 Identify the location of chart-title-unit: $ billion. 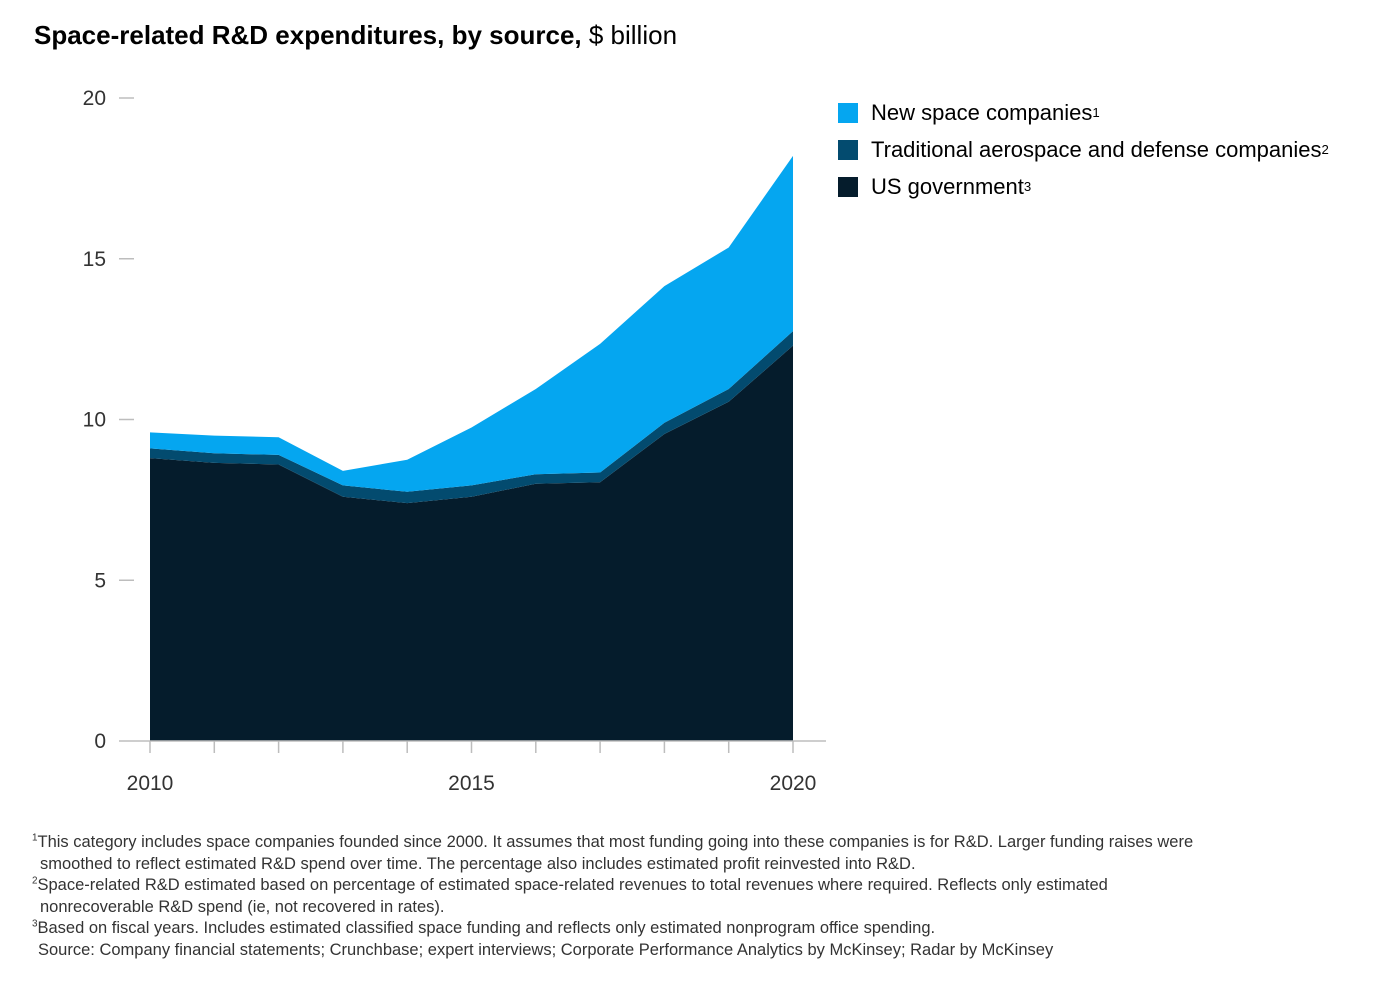
(633, 35).